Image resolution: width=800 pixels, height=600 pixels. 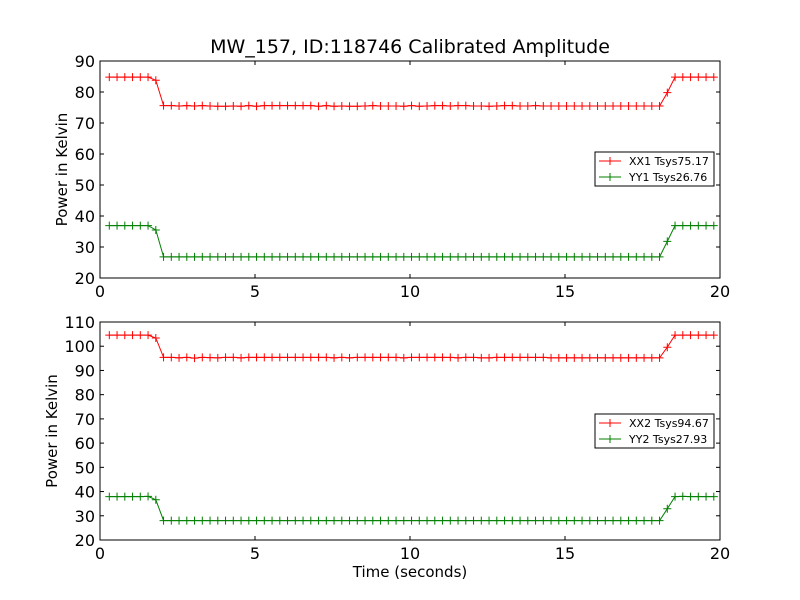 I want to click on y-tick-label: 110, so click(x=79, y=322).